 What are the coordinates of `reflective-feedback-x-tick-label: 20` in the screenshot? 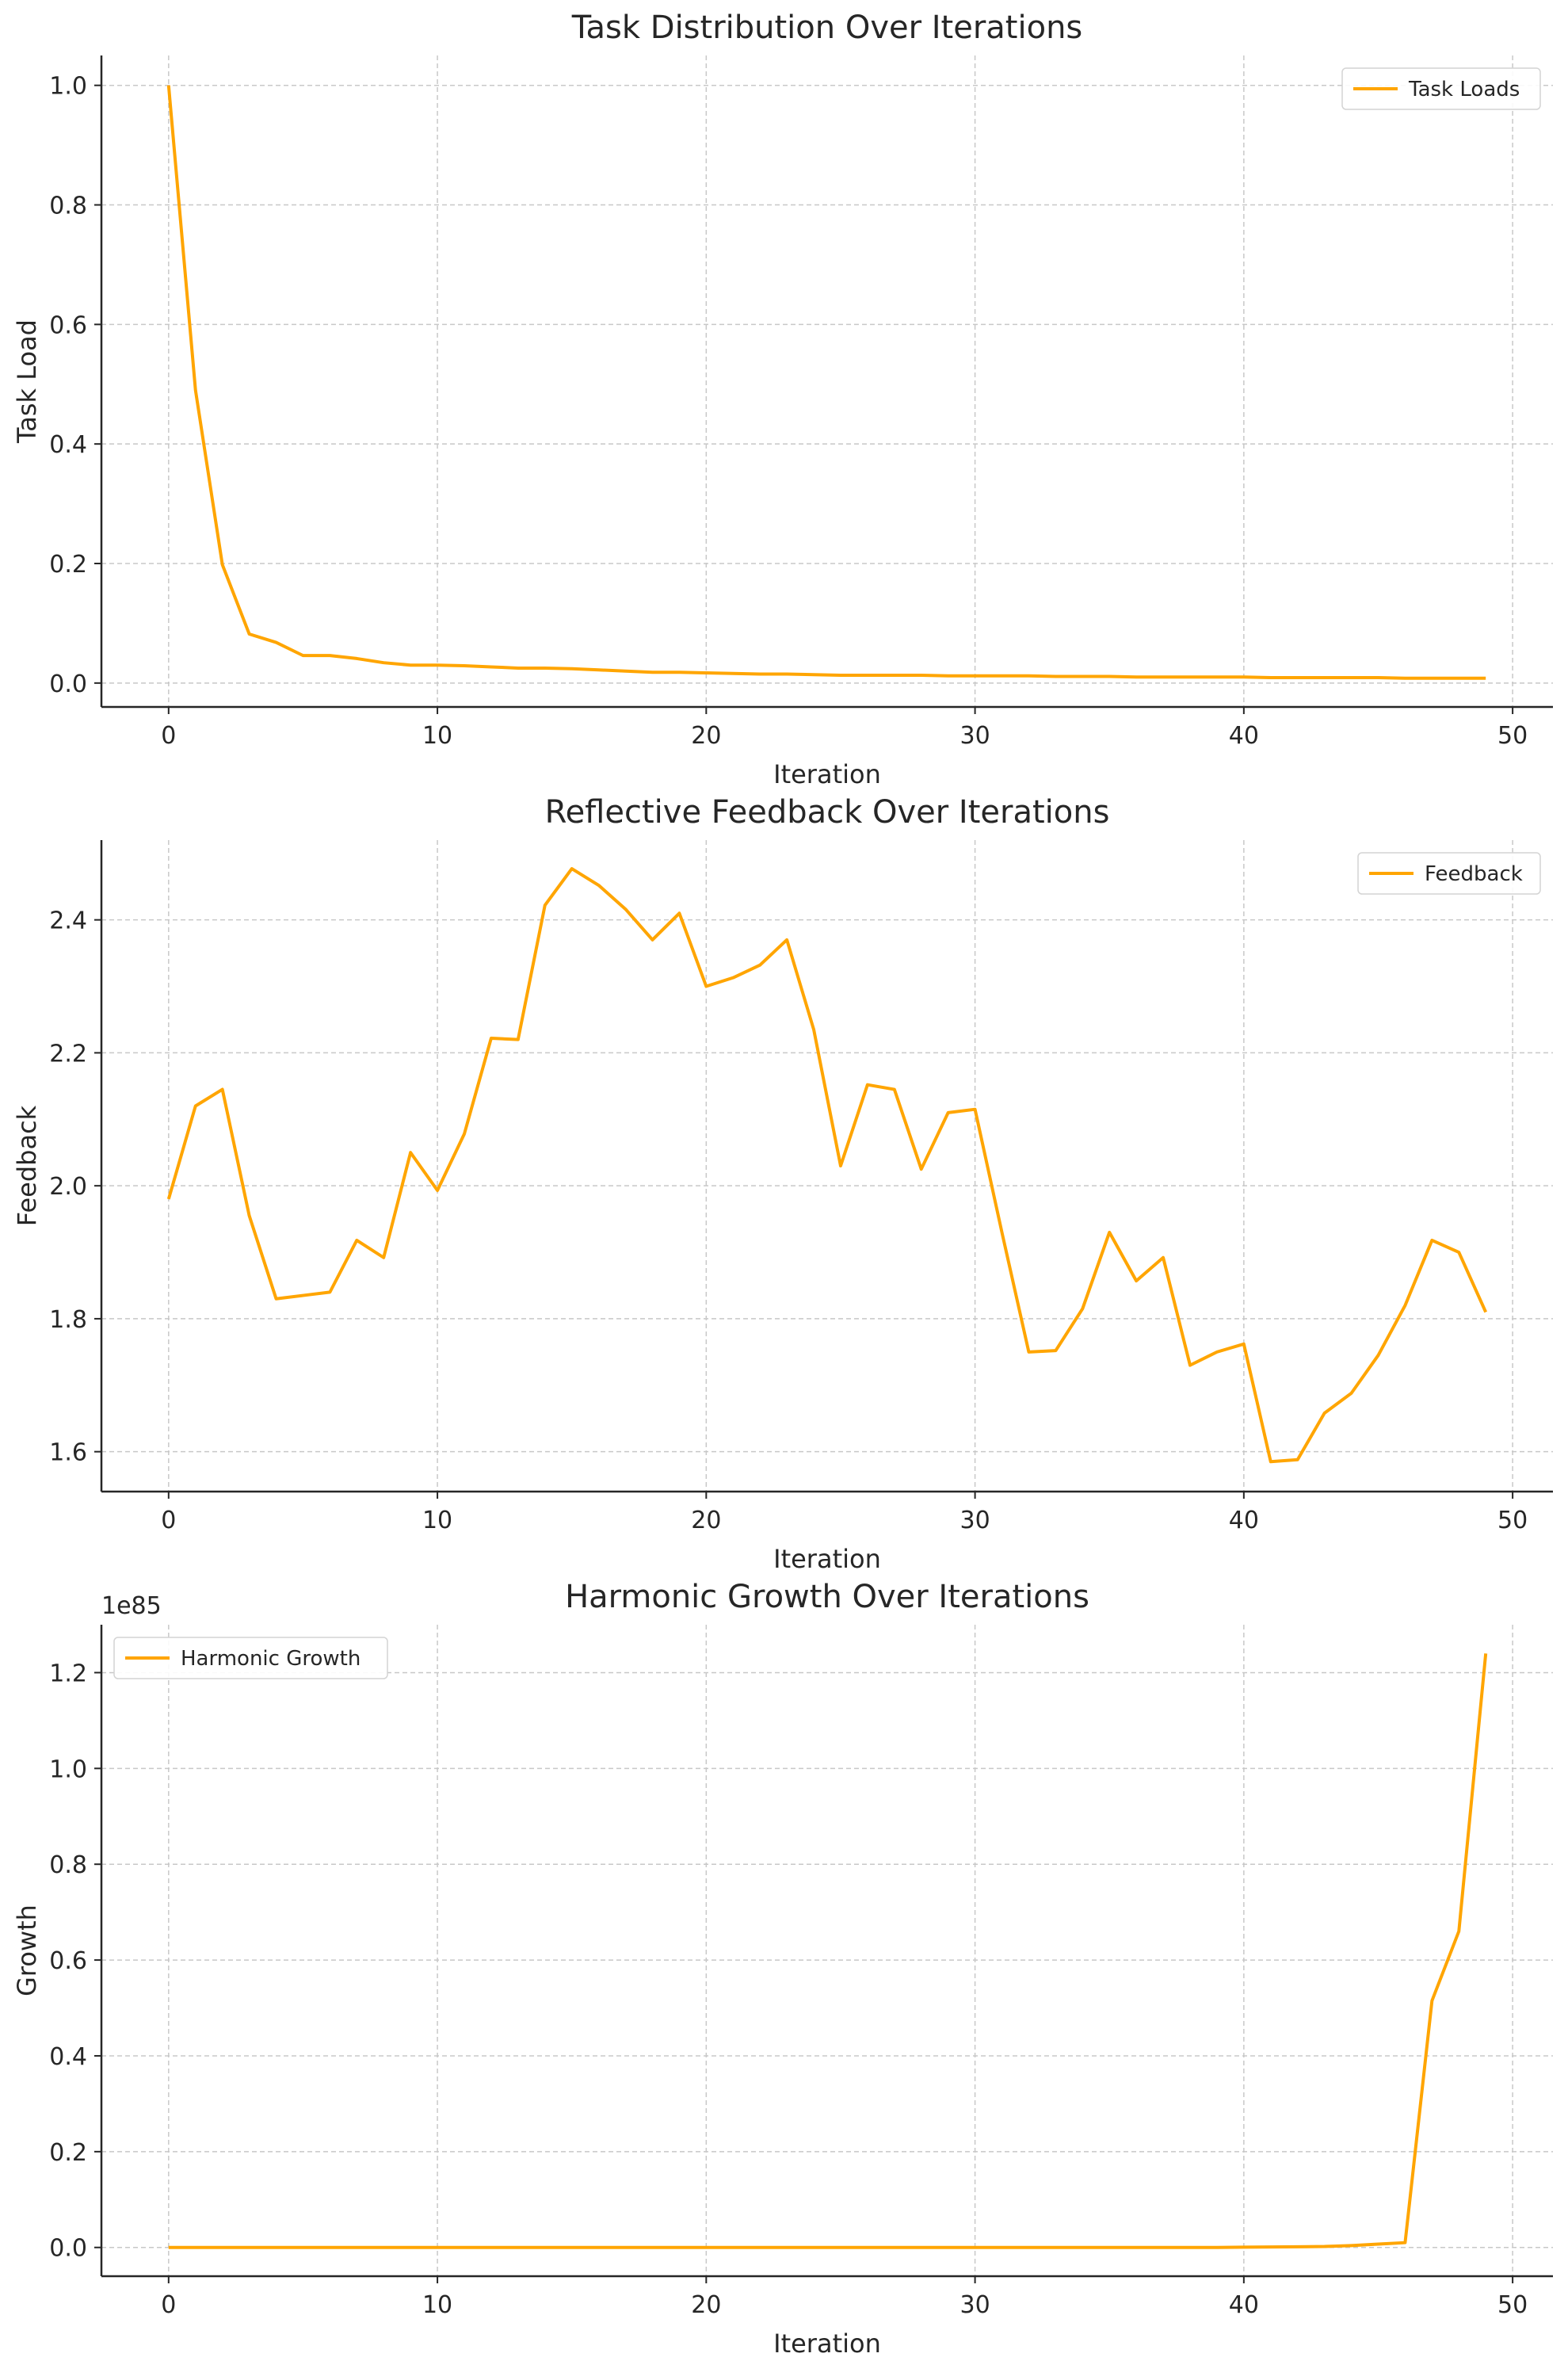 It's located at (706, 1520).